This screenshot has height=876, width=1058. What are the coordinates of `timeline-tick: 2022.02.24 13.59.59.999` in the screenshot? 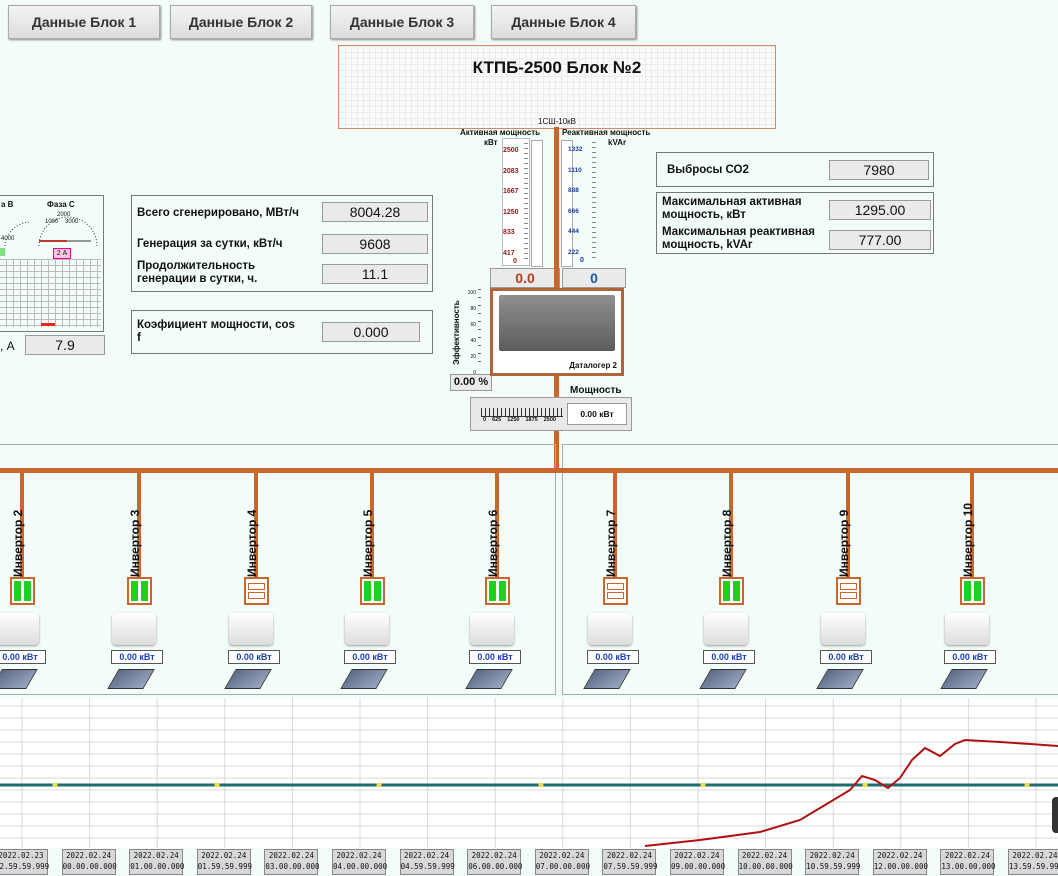 It's located at (1033, 862).